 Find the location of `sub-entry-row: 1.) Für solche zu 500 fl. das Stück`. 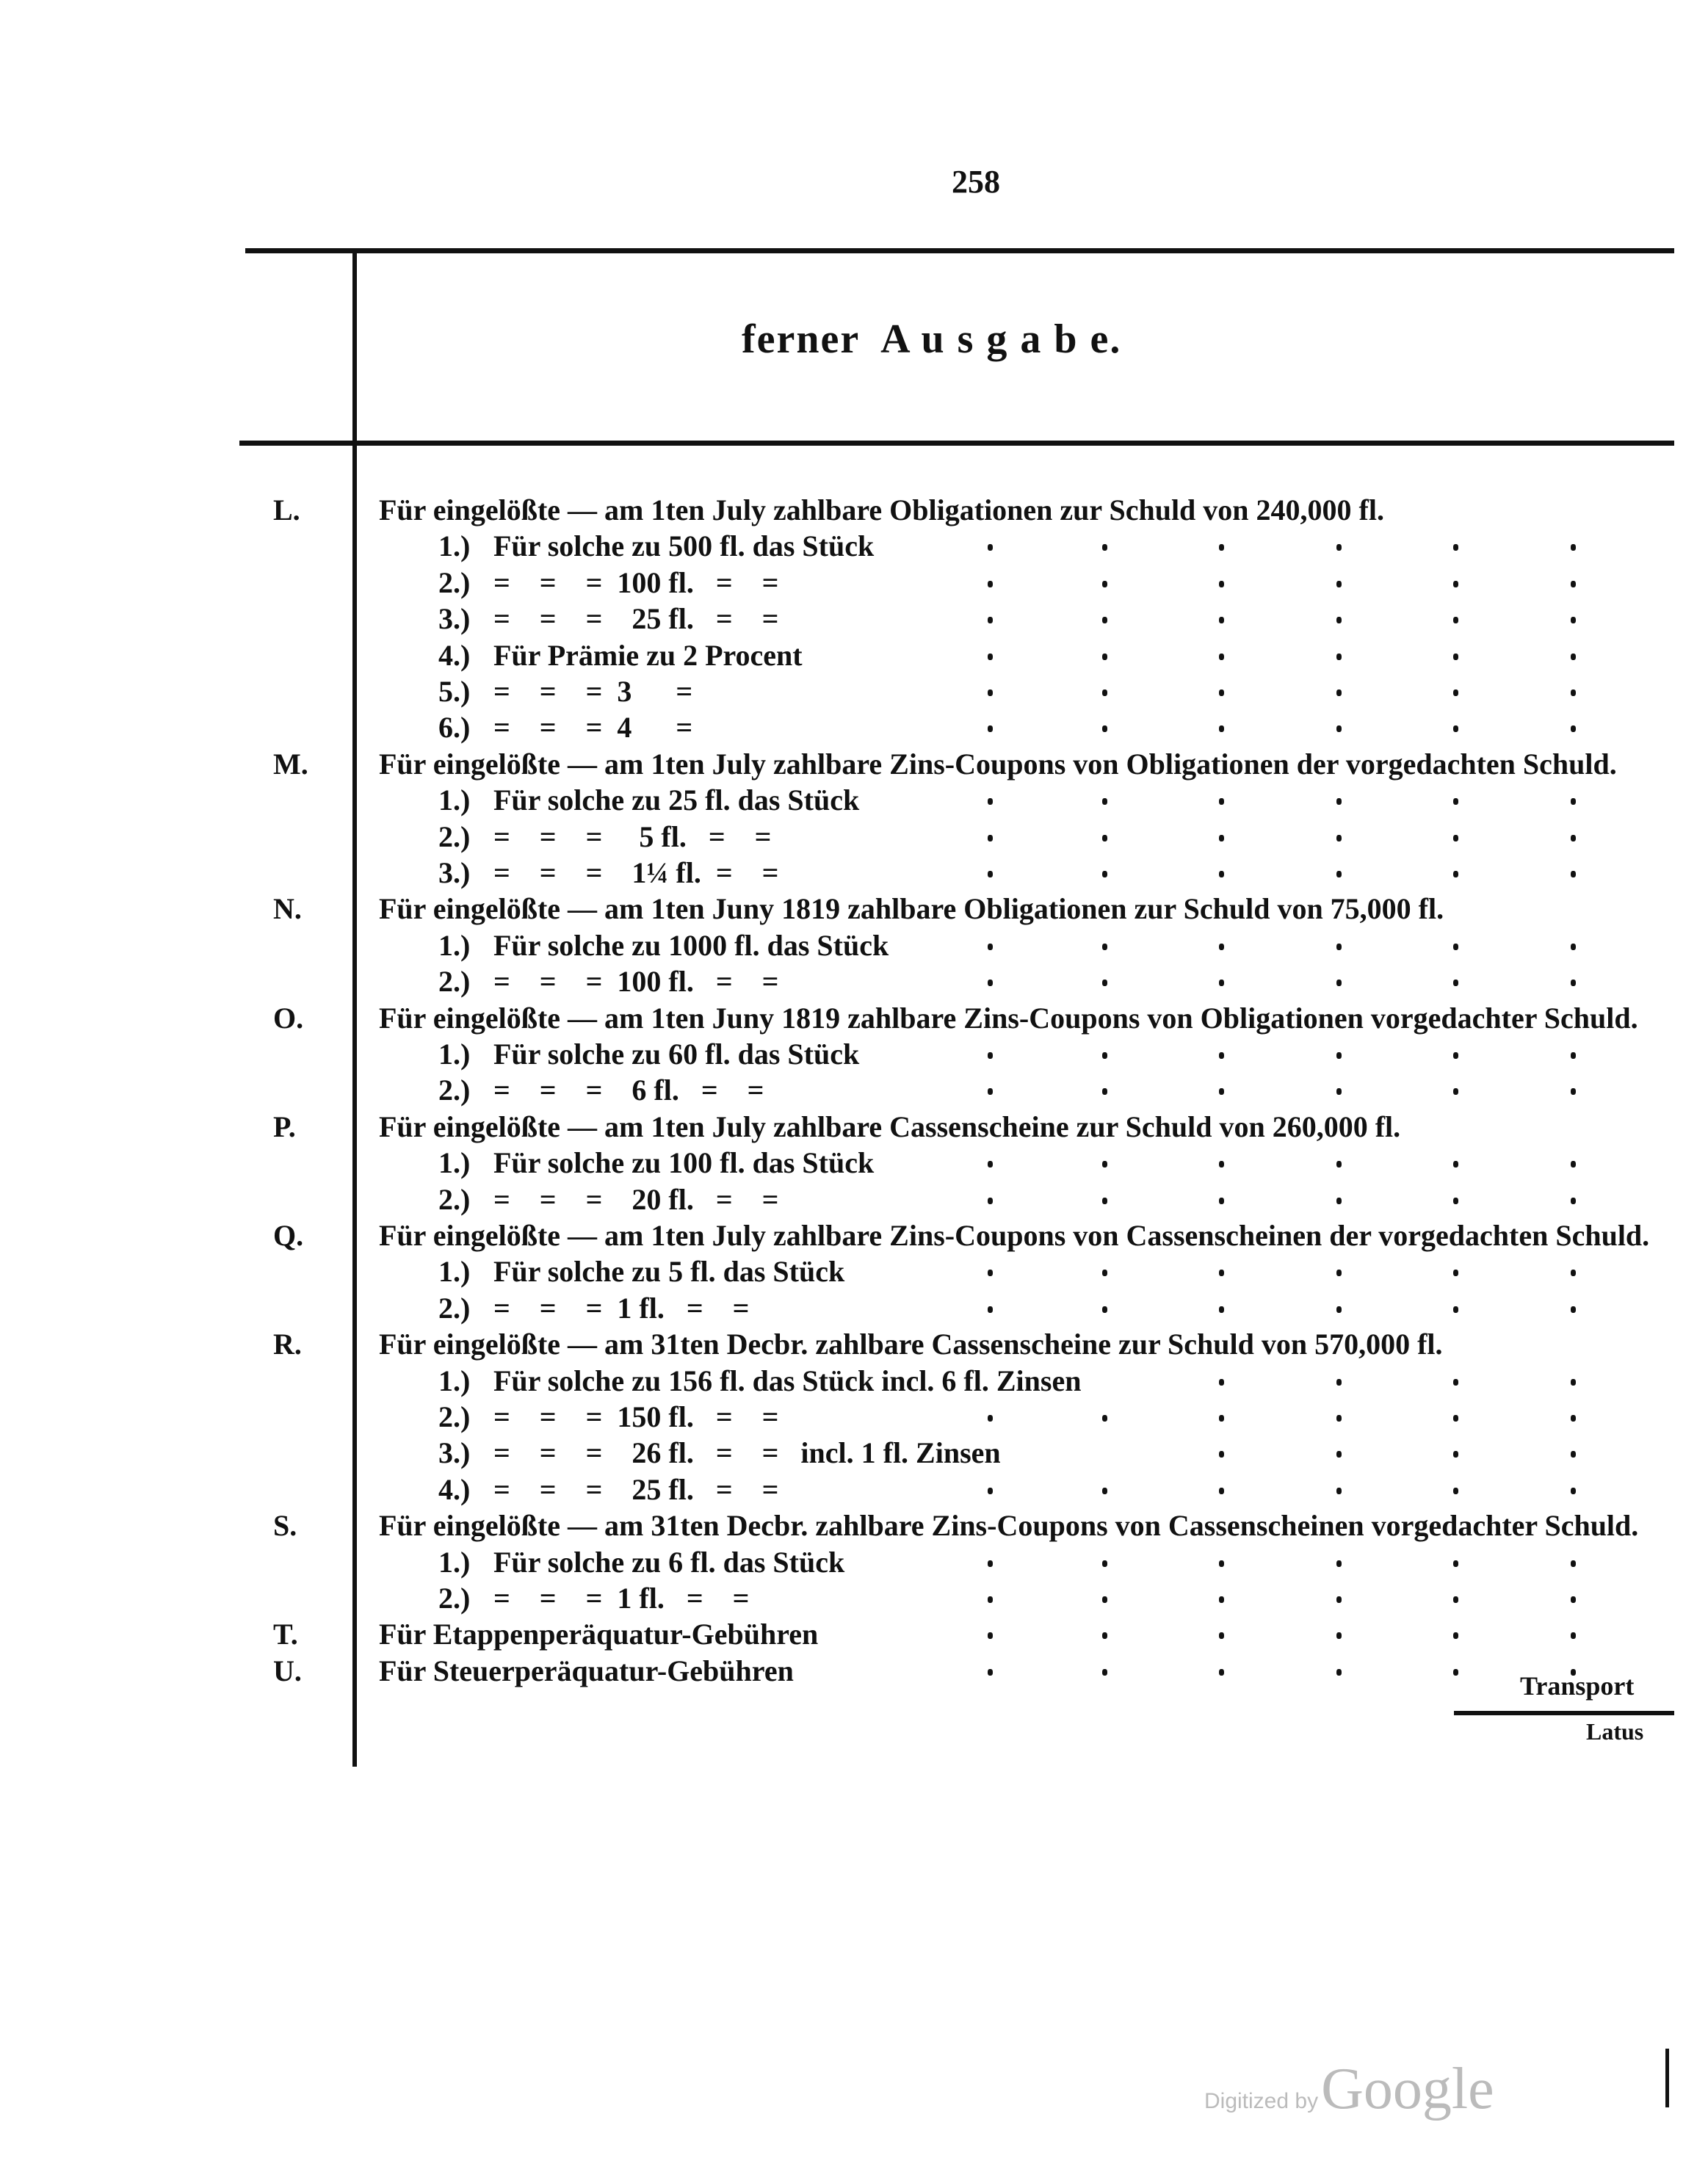

sub-entry-row: 1.) Für solche zu 500 fl. das Stück is located at coordinates (837, 546).